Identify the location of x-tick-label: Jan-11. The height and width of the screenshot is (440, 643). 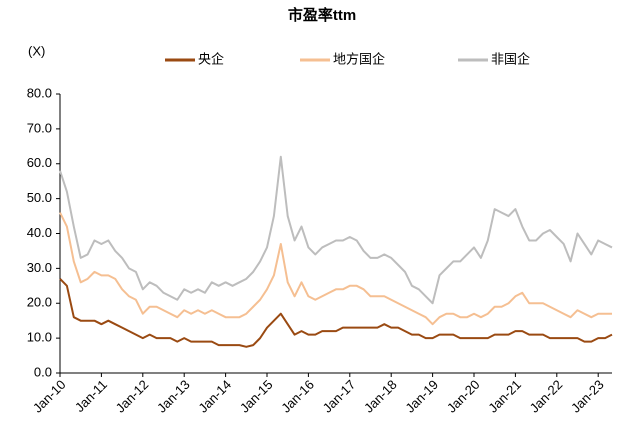
(91, 396).